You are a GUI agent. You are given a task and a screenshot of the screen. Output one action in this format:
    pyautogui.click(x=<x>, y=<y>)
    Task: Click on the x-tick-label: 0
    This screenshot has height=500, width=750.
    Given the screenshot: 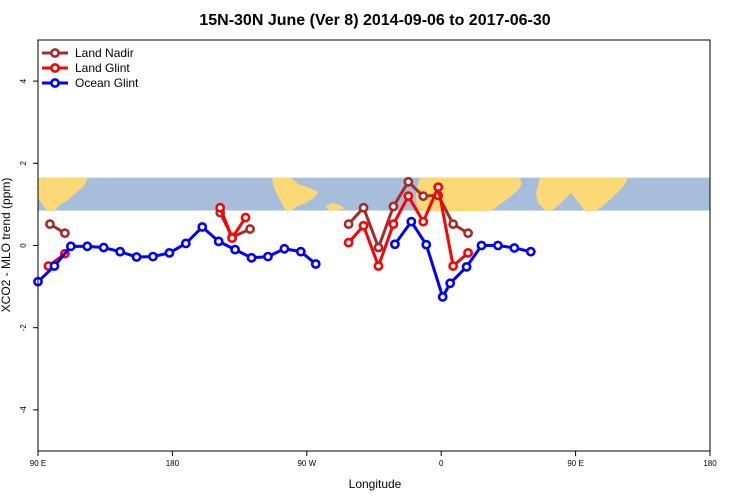 What is the action you would take?
    pyautogui.click(x=441, y=463)
    